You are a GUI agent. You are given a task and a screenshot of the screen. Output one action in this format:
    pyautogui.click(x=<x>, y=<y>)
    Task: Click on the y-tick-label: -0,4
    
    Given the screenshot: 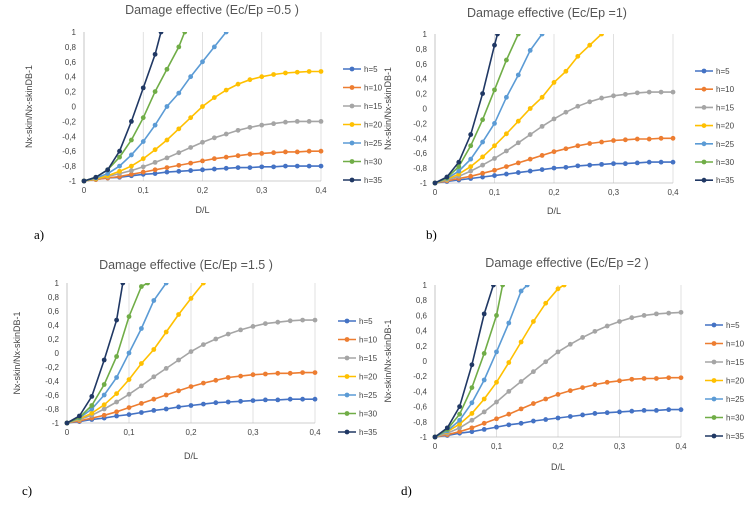 What is the action you would take?
    pyautogui.click(x=52, y=381)
    